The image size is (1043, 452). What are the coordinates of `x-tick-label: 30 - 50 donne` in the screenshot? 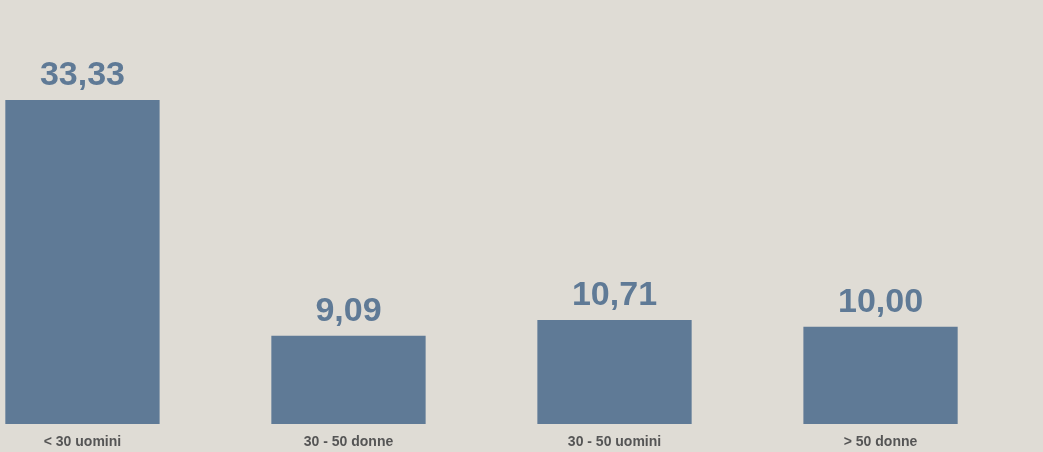 It's located at (348, 440).